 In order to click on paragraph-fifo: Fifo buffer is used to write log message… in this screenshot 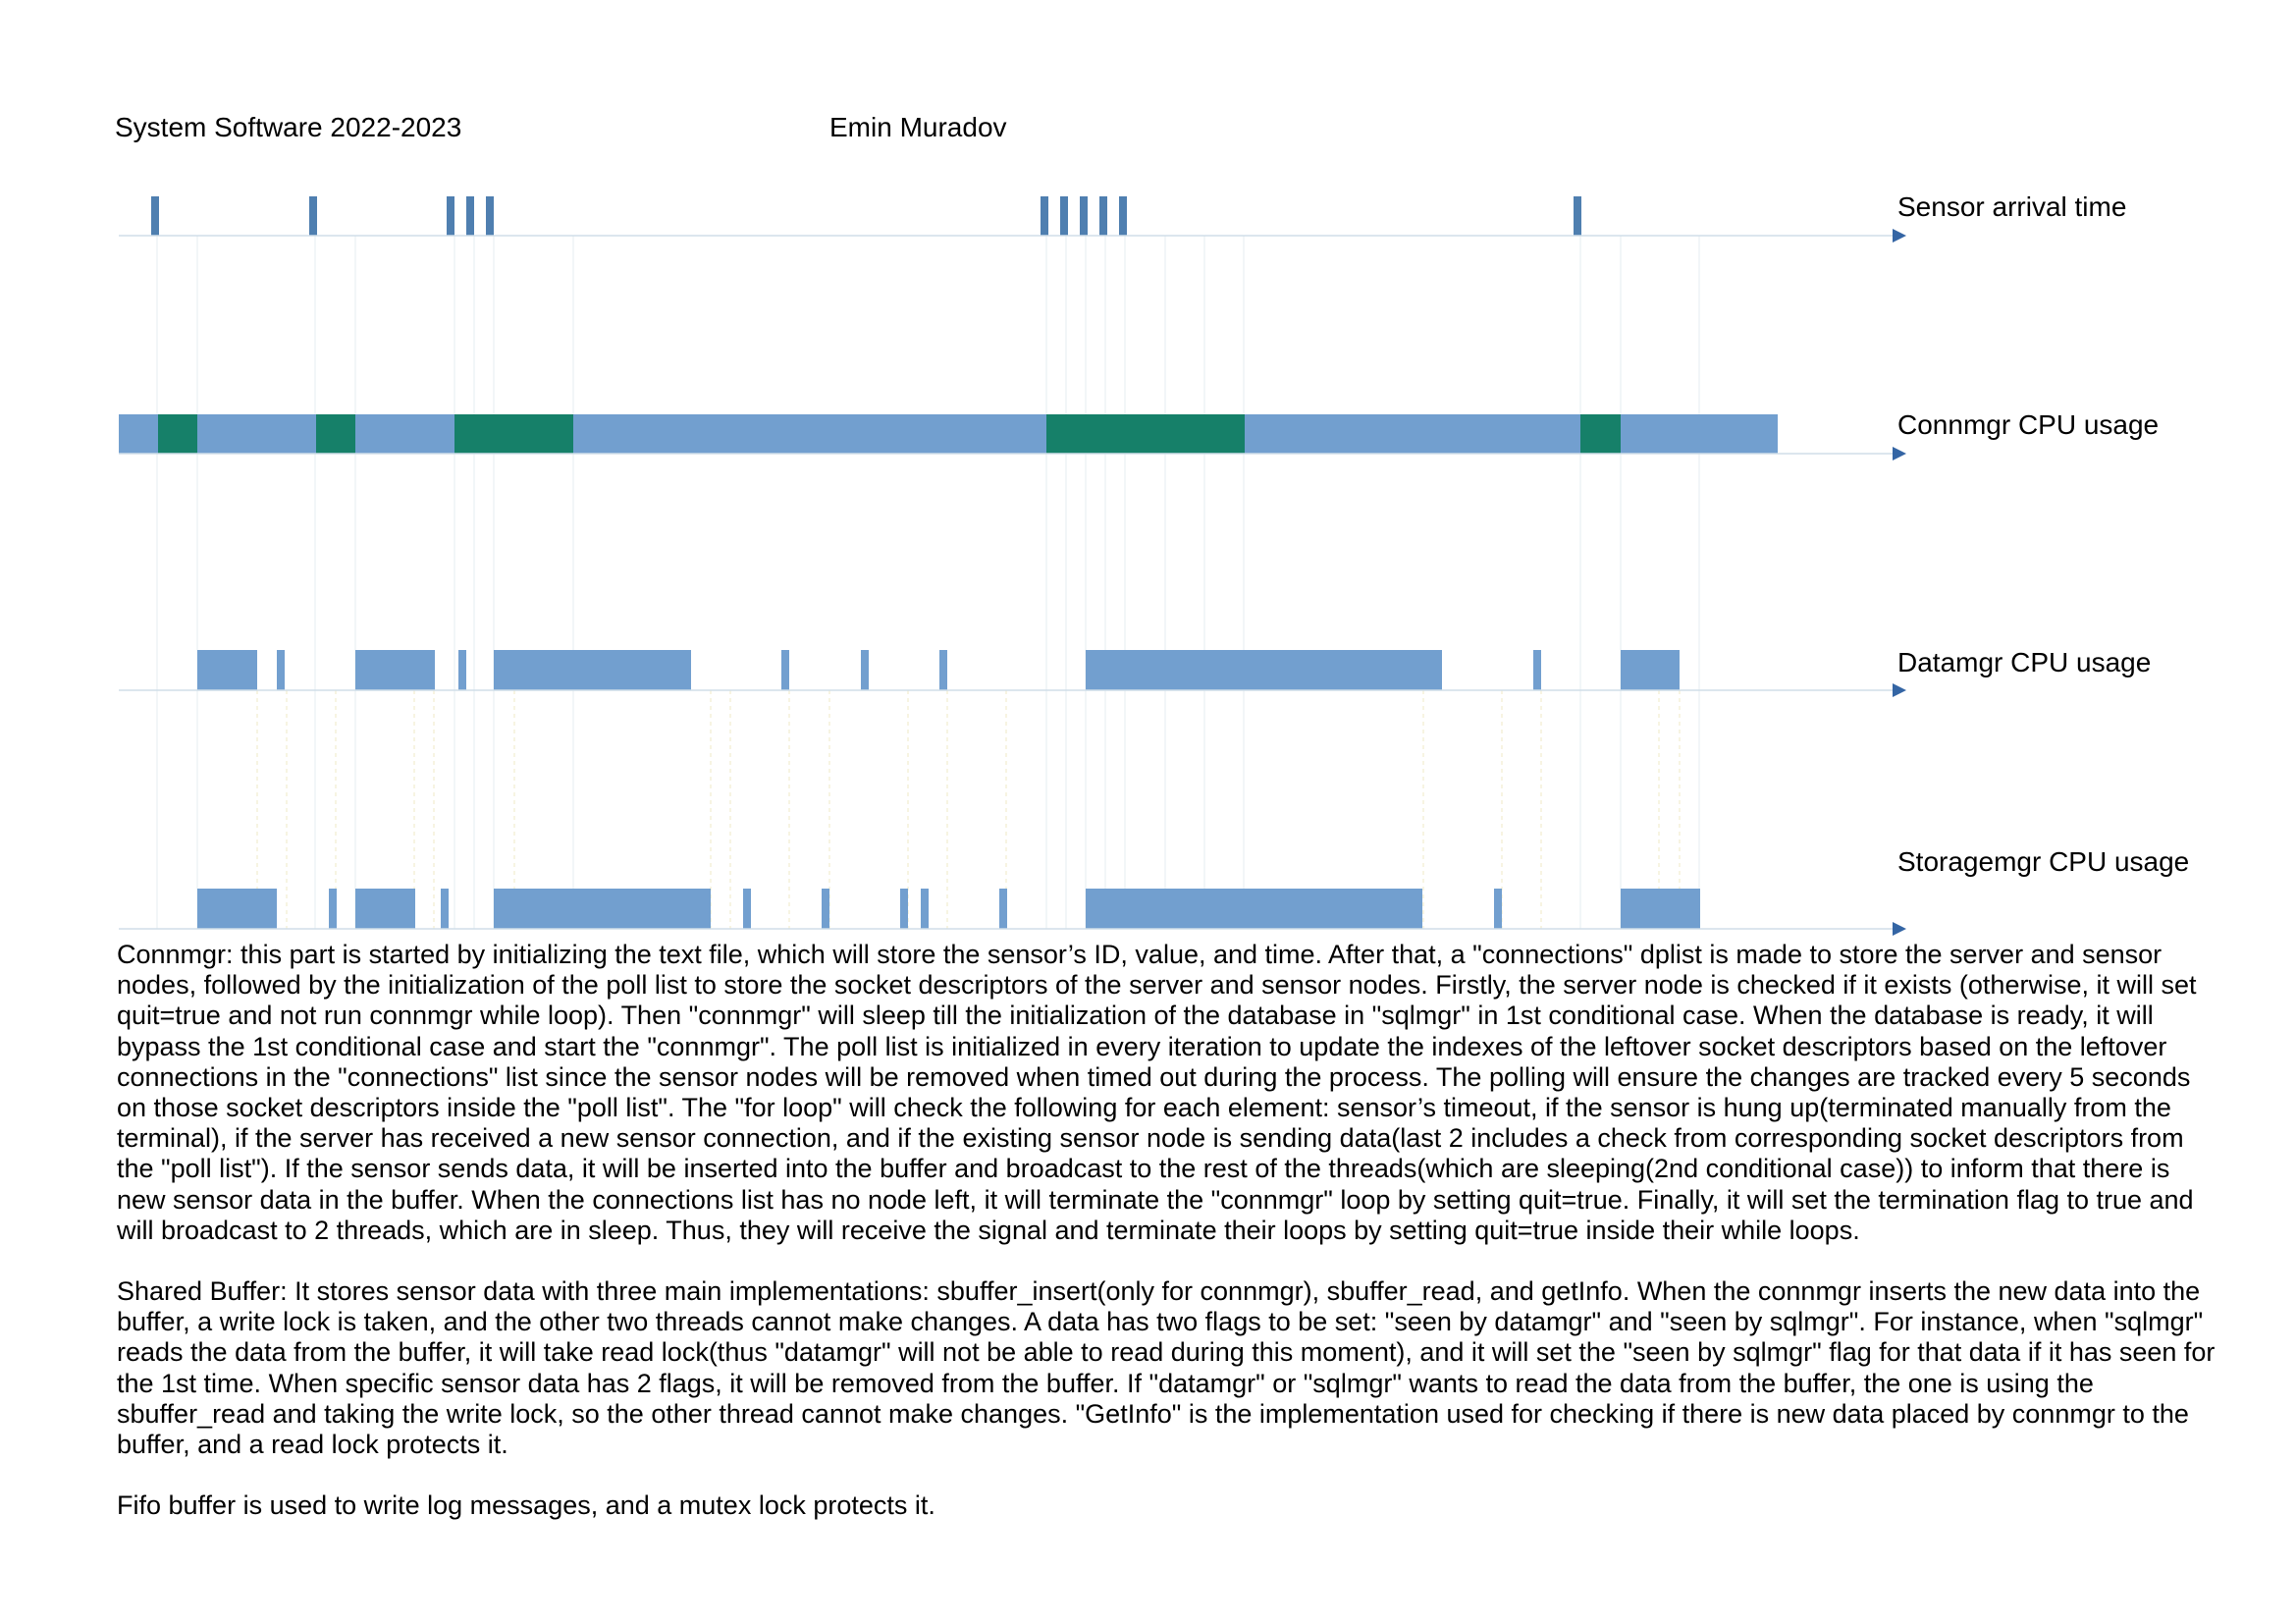, I will do `click(526, 1505)`.